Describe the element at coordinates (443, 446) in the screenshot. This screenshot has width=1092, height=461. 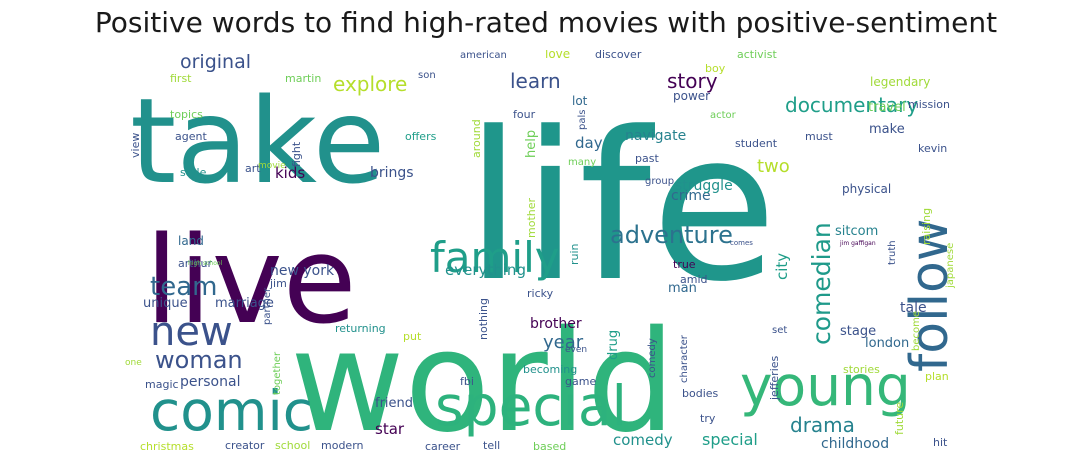
I see `word-career: career` at that location.